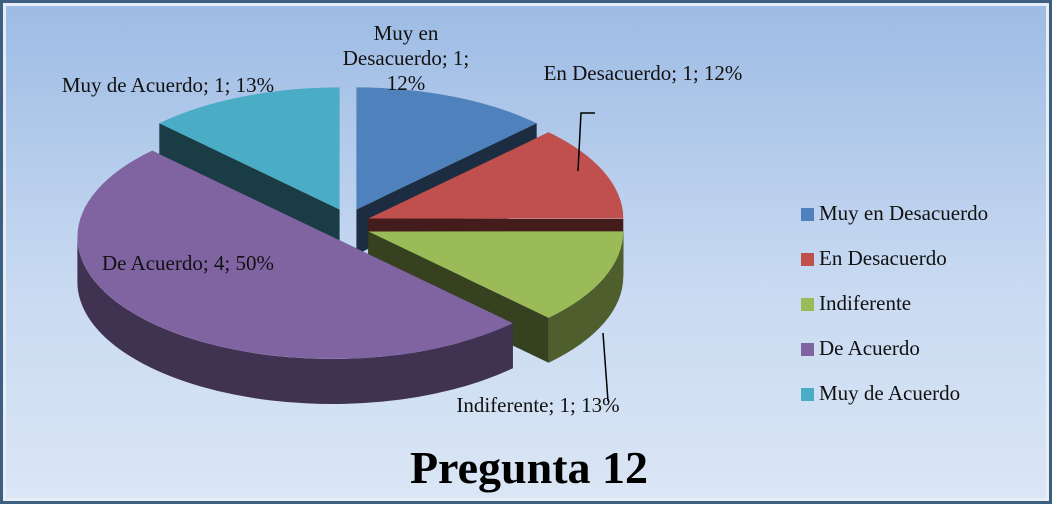  I want to click on legend-entry: Muy de Acuerdo, so click(889, 393).